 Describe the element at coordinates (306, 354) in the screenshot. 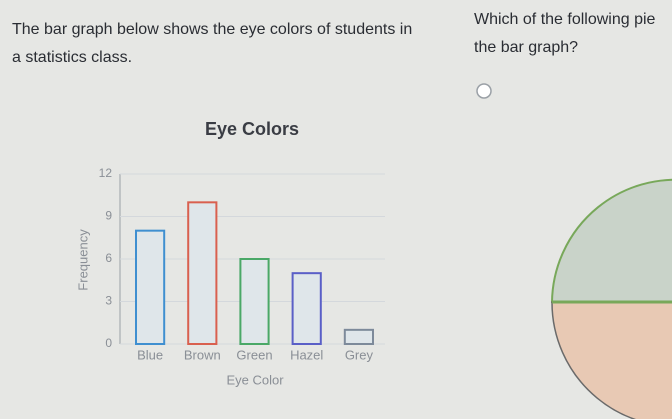

I see `x-tick-label: Hazel` at that location.